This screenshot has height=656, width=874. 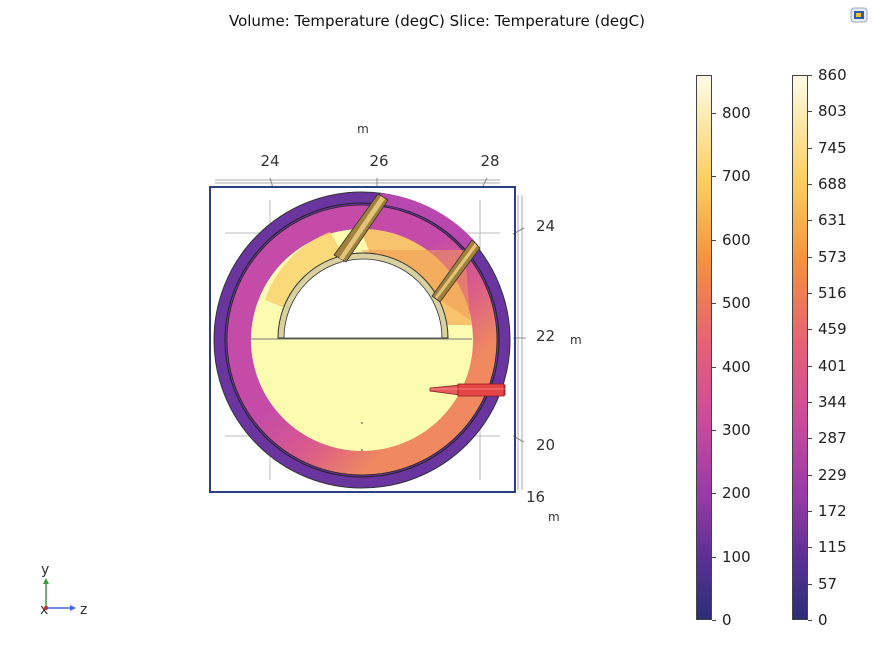 What do you see at coordinates (361, 228) in the screenshot?
I see `inclined-pipe-left` at bounding box center [361, 228].